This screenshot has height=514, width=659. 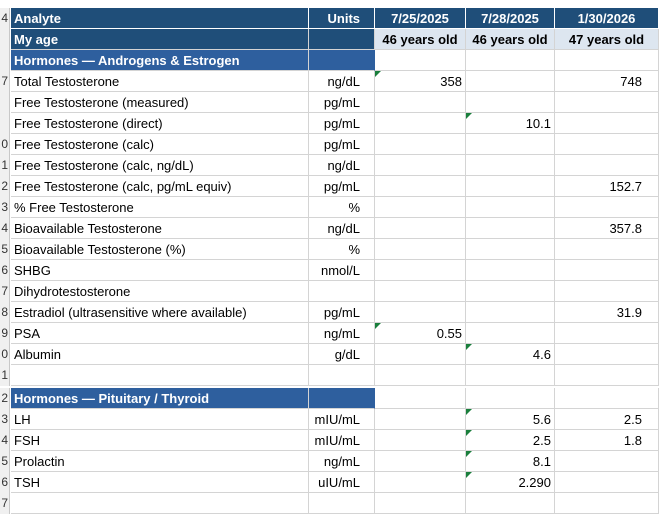 I want to click on analyte-cell: Free Testosterone (measured), so click(x=160, y=102).